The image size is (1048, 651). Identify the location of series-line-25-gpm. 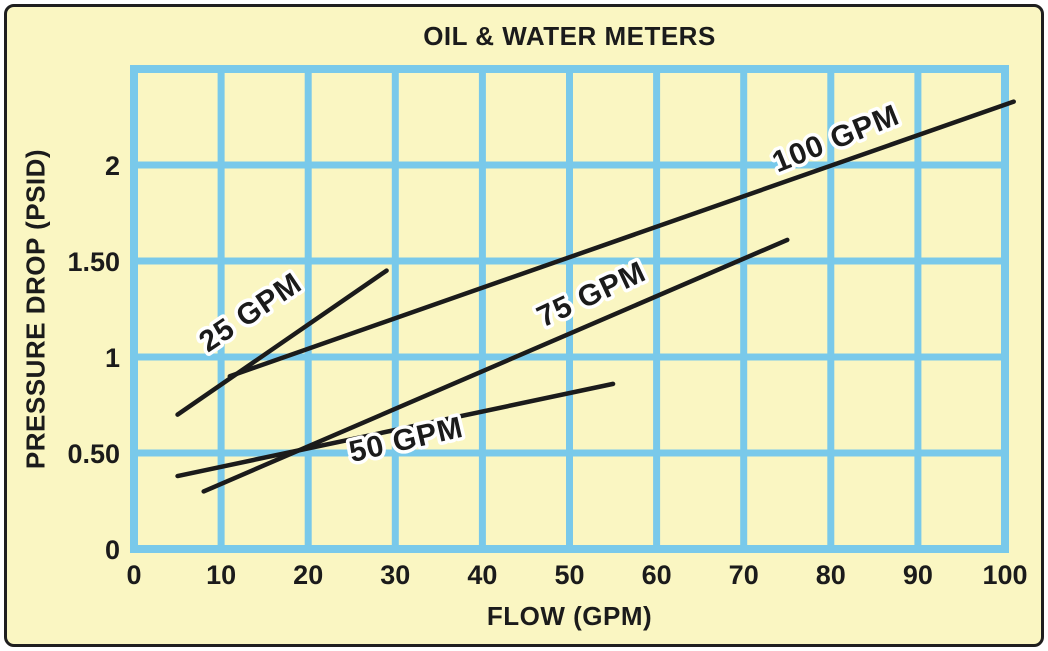
(282, 342).